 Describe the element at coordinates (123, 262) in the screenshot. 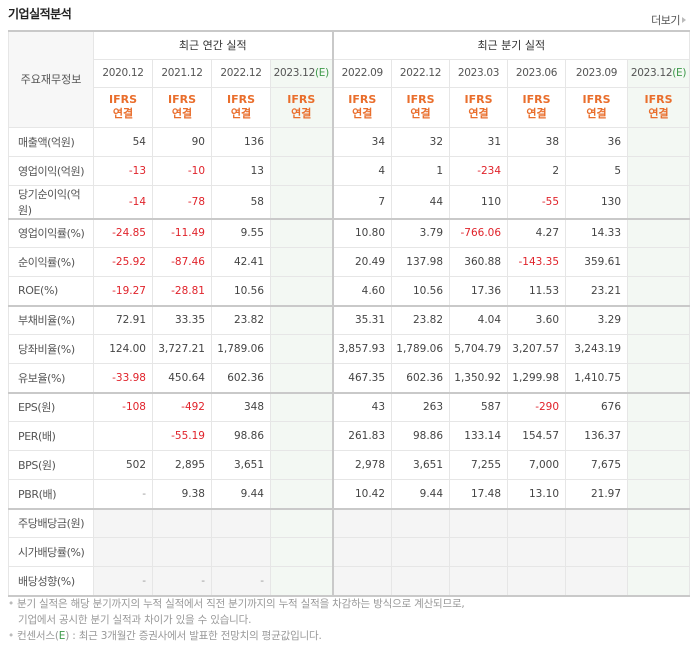

I see `cell-value: -25.92` at that location.